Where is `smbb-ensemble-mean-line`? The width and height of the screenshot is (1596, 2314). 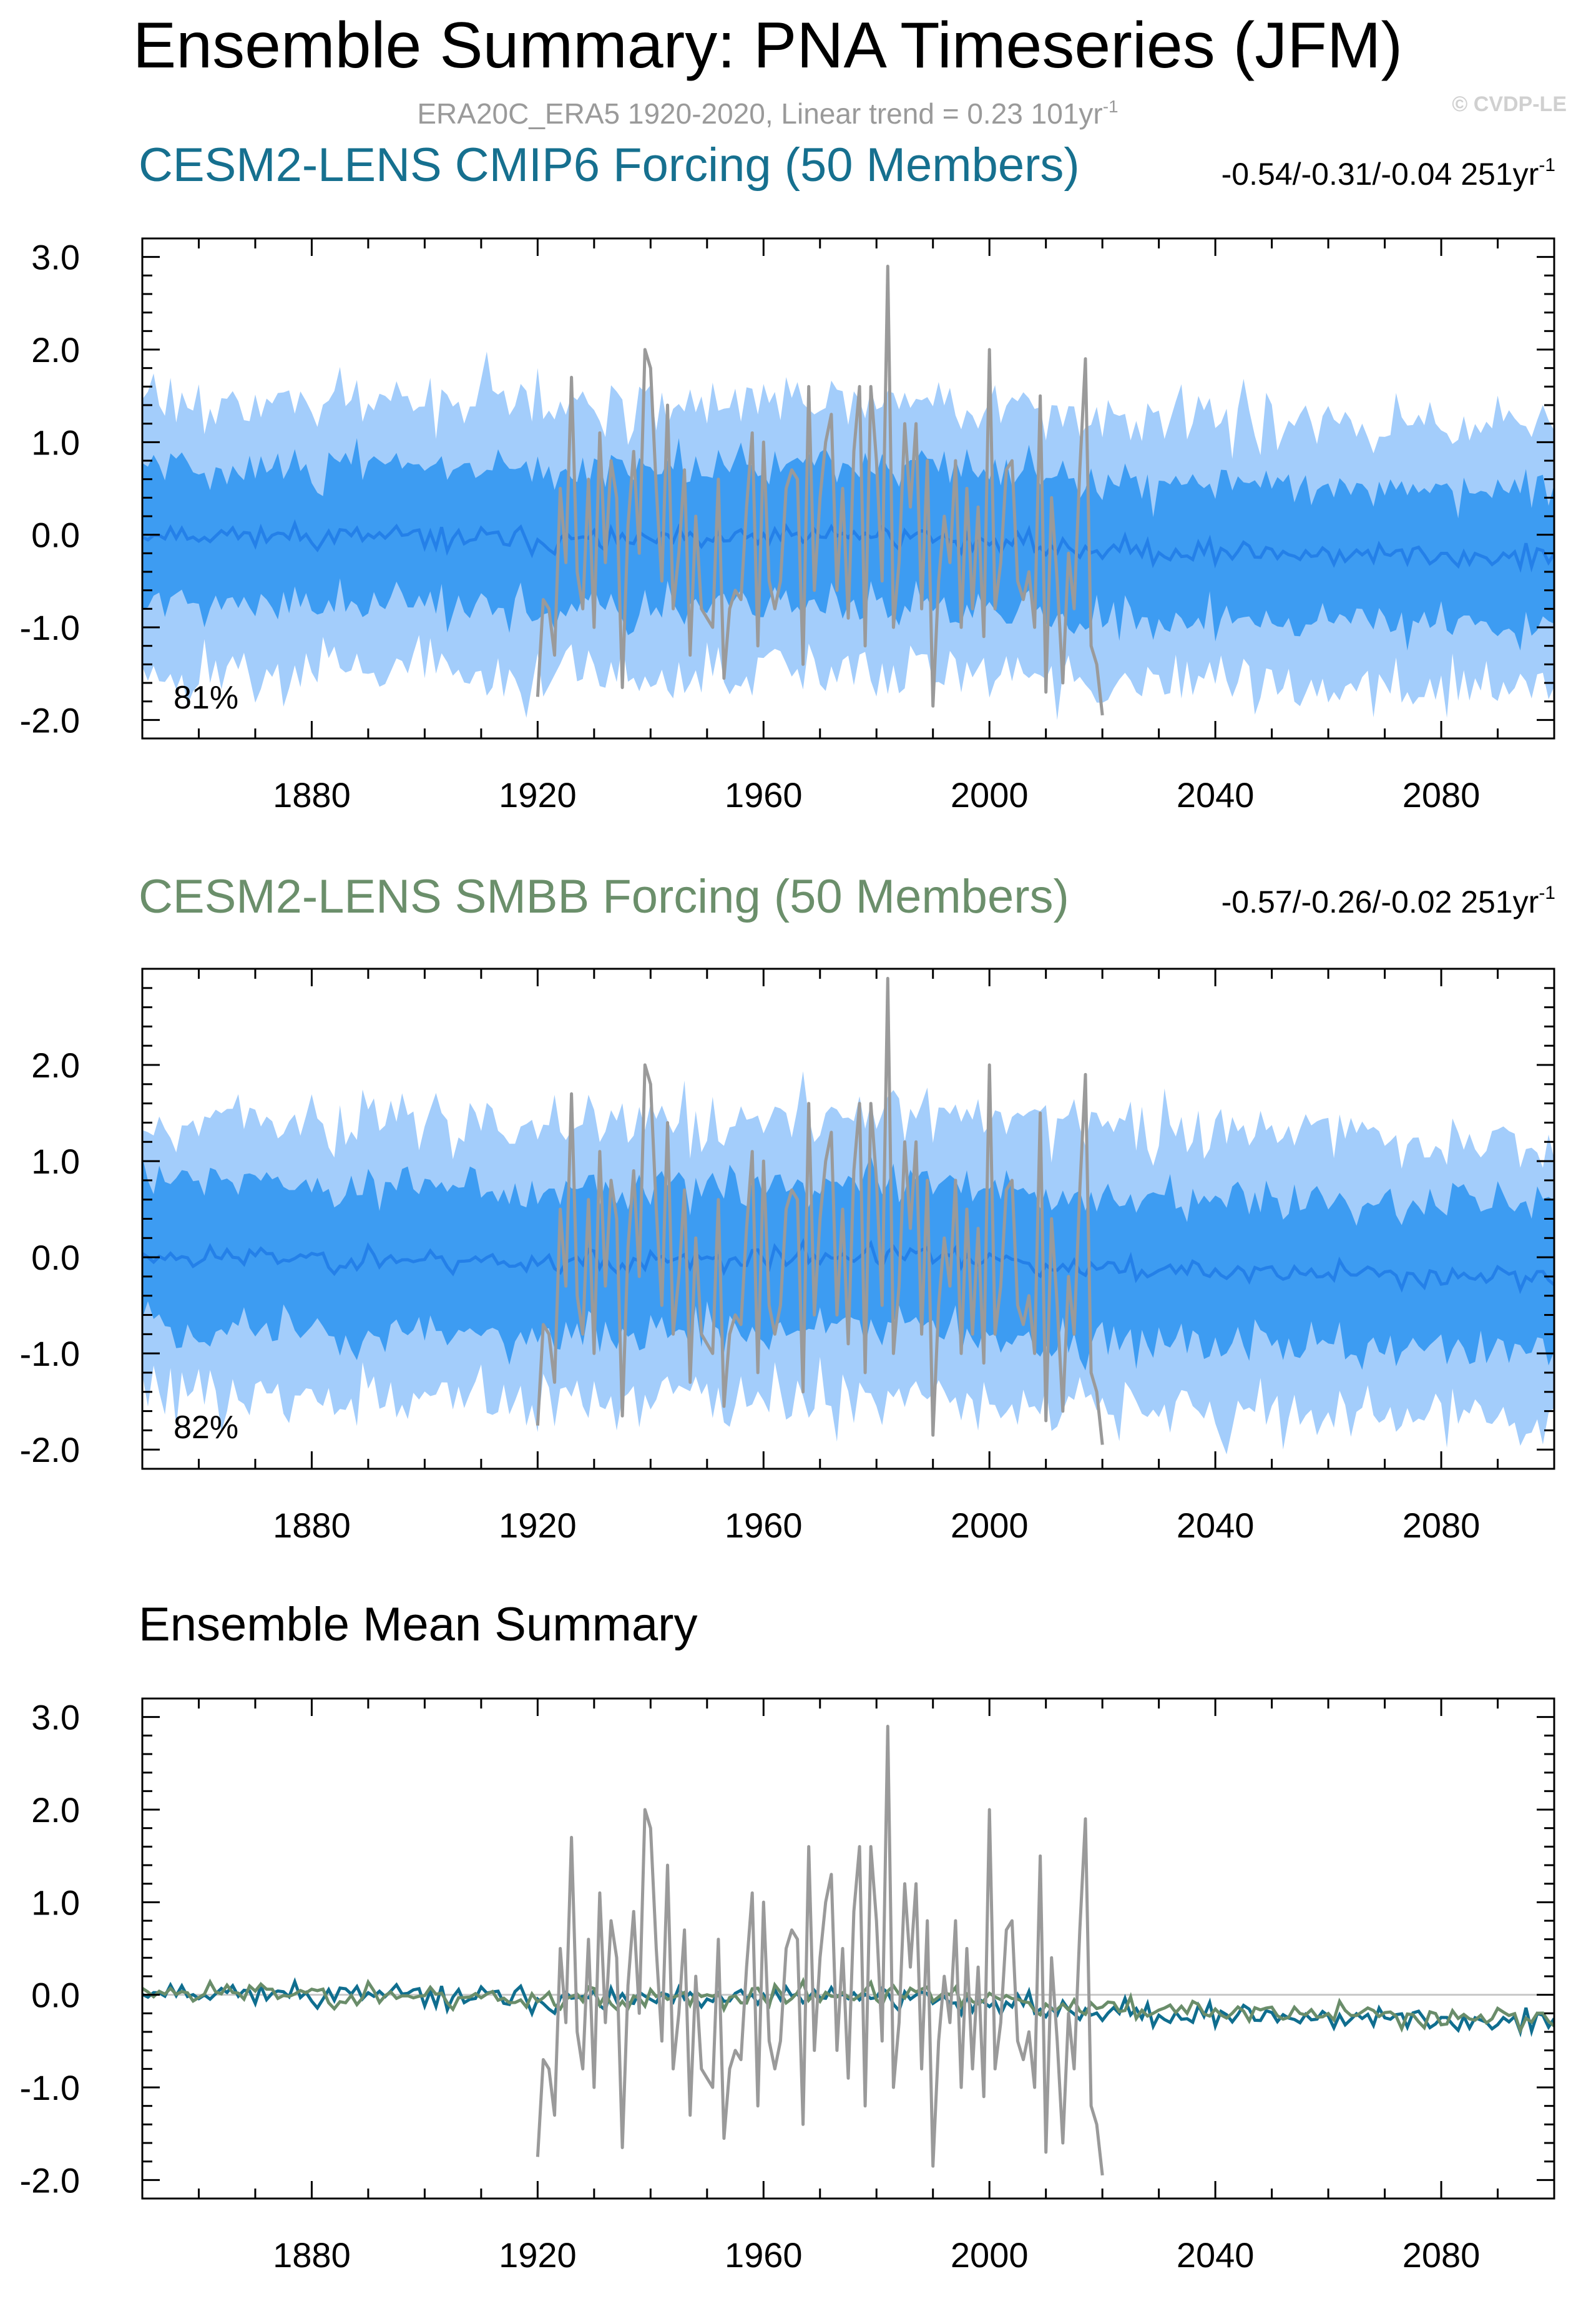
smbb-ensemble-mean-line is located at coordinates (848, 2005).